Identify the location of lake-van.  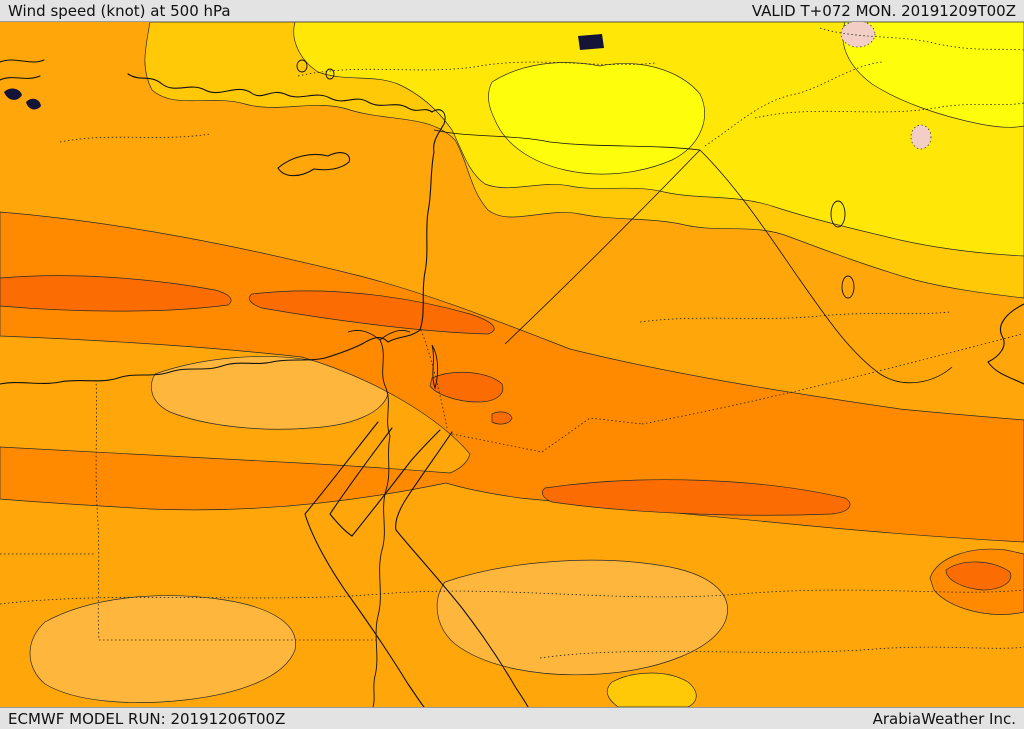
(591, 42).